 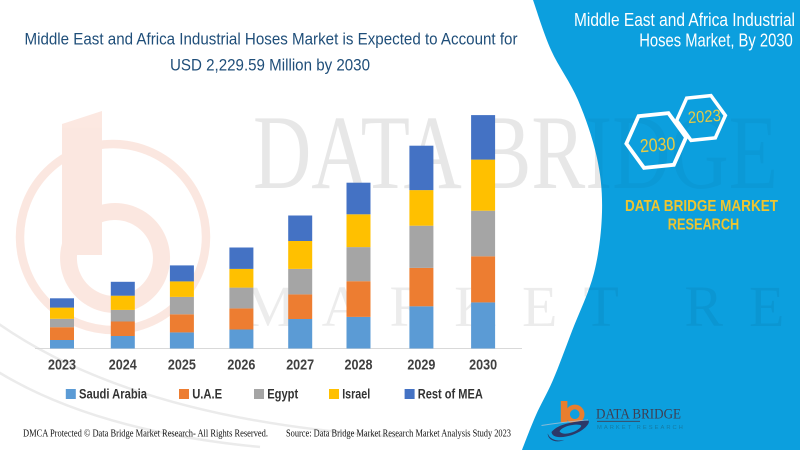 What do you see at coordinates (113, 394) in the screenshot?
I see `svg-text: Saudi Arabia` at bounding box center [113, 394].